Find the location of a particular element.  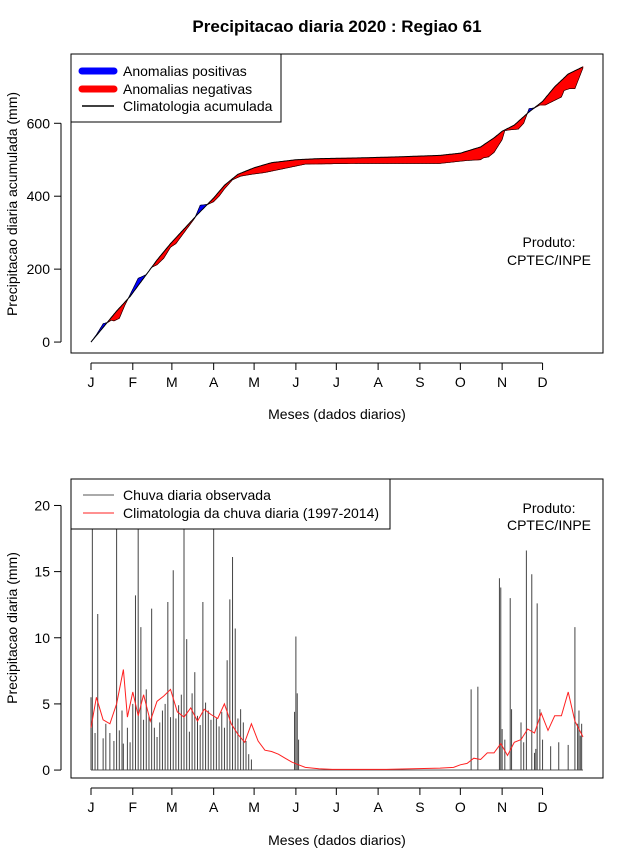

legend-climatology-label: Climatologia da chuva diaria (1997-2014) is located at coordinates (251, 513).